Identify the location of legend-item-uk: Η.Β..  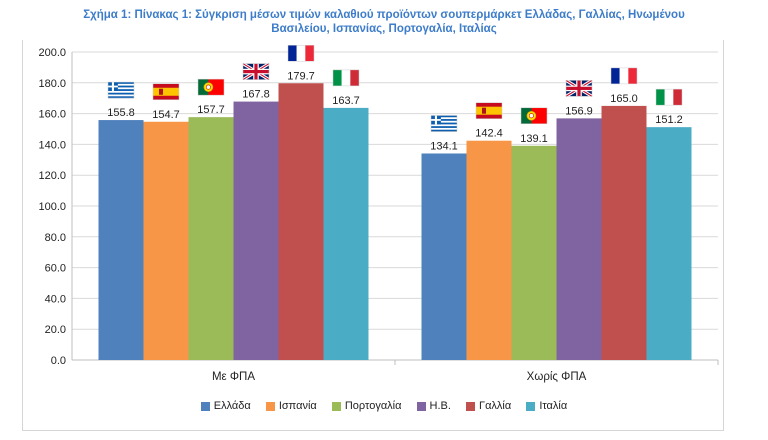
(433, 406).